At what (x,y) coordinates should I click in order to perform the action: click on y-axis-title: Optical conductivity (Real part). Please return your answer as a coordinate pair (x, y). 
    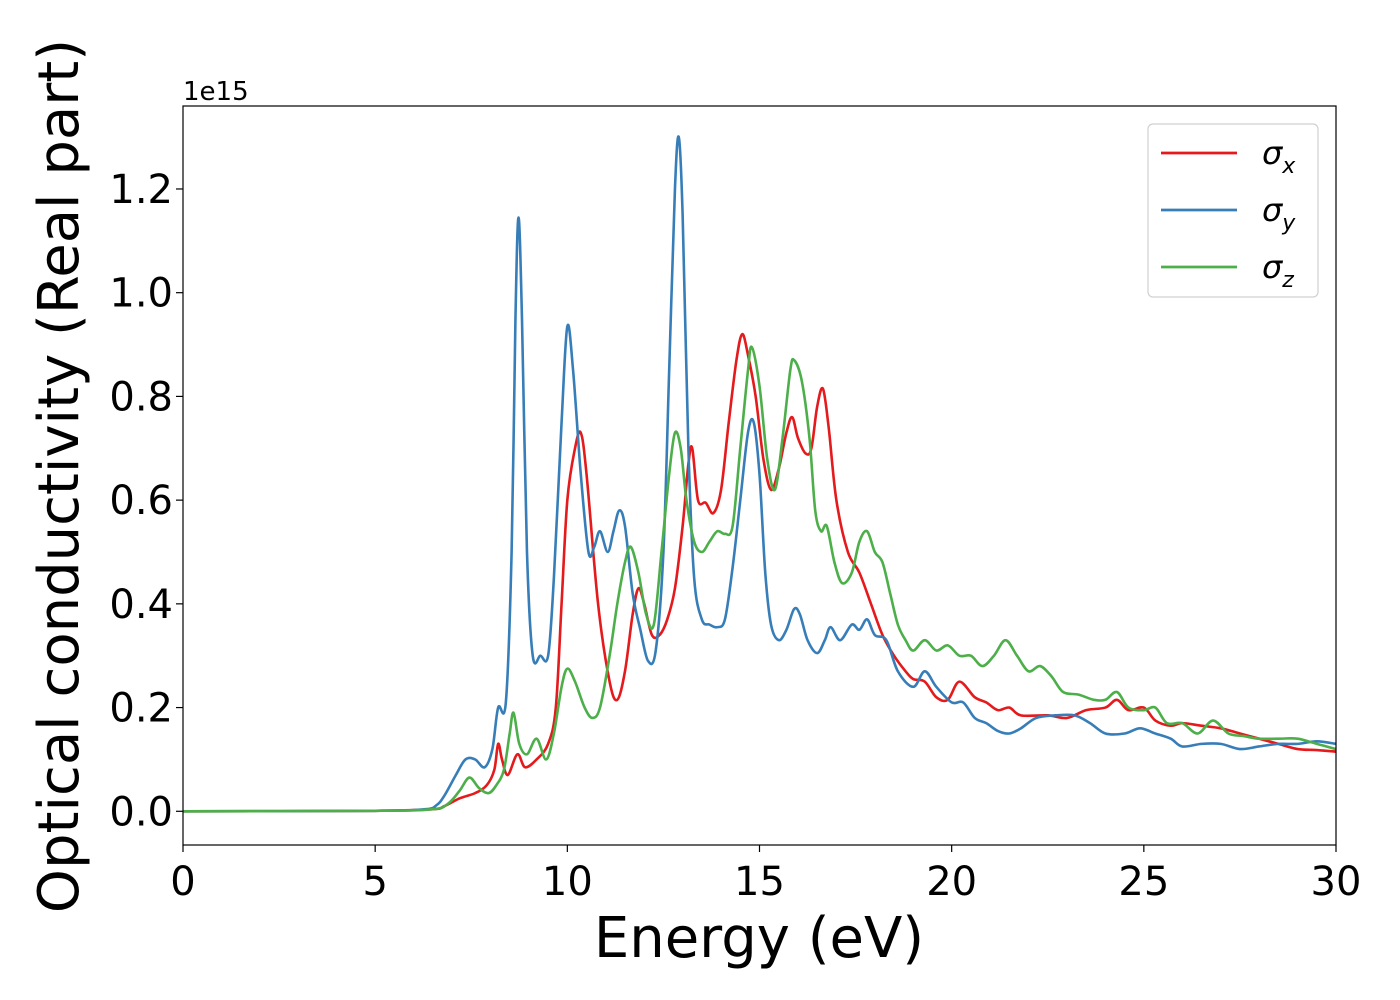
    Looking at the image, I should click on (59, 476).